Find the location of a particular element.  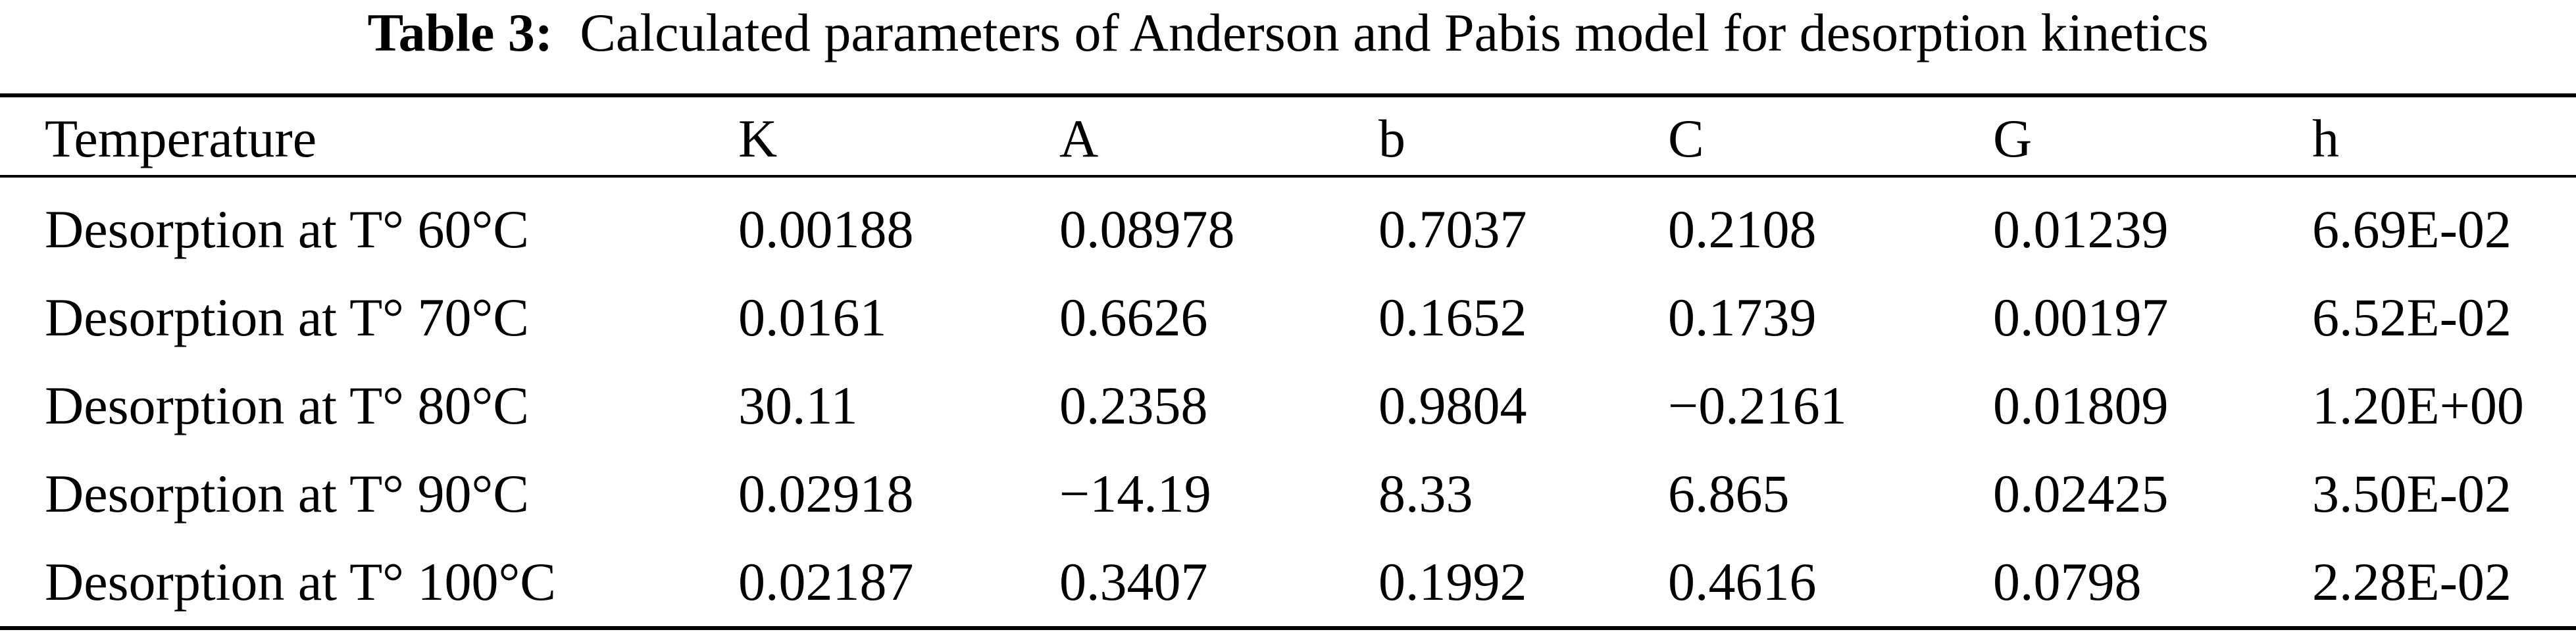

cell-temperature: Desorption at T° 90°C is located at coordinates (287, 494).